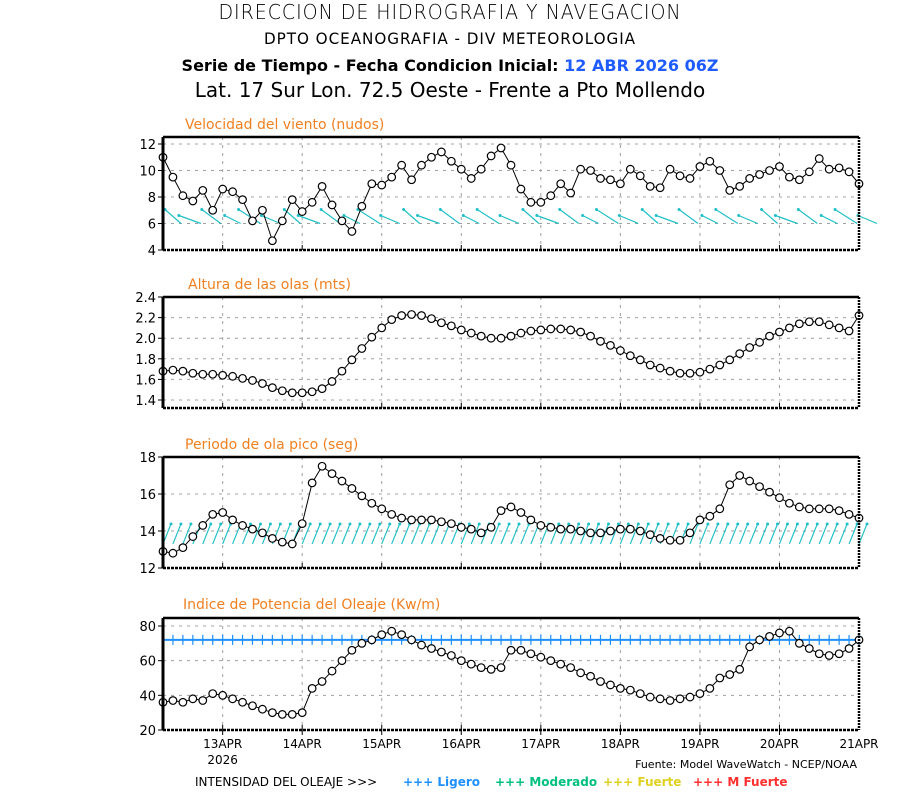  What do you see at coordinates (147, 696) in the screenshot?
I see `y-tick-label: 40` at bounding box center [147, 696].